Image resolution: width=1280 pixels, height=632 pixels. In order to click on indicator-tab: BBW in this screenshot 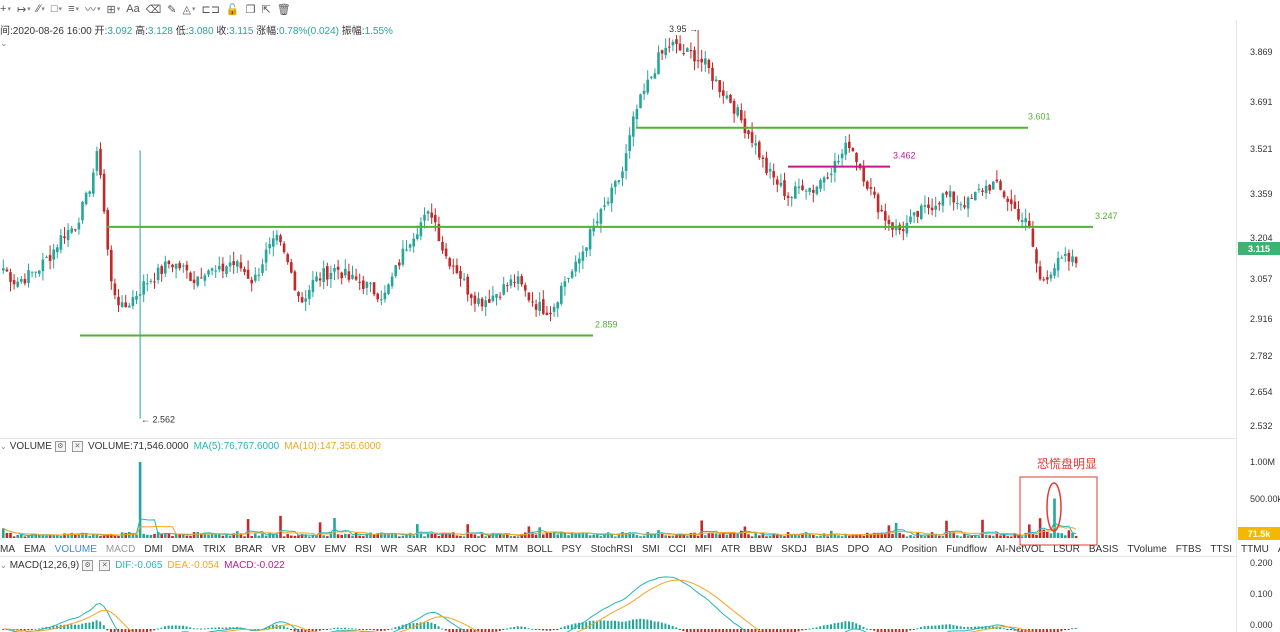, I will do `click(761, 549)`.